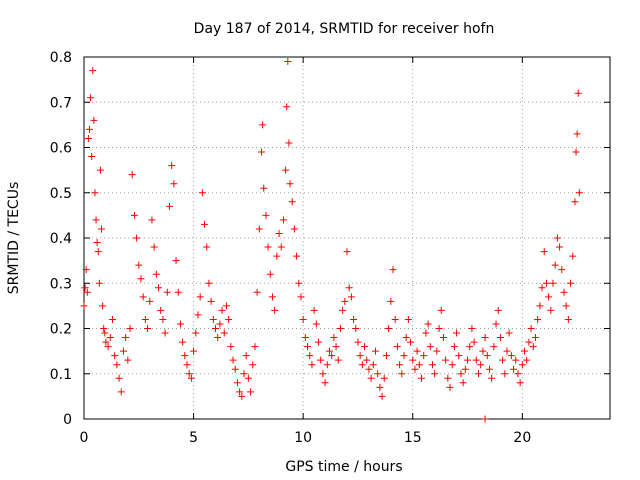  Describe the element at coordinates (522, 438) in the screenshot. I see `x-tick-label: 20` at that location.